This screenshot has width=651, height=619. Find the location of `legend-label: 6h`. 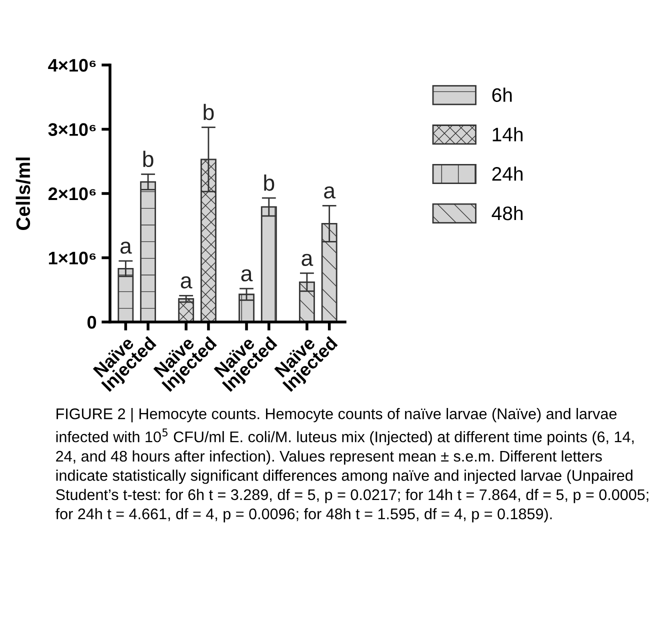

legend-label: 6h is located at coordinates (502, 95).